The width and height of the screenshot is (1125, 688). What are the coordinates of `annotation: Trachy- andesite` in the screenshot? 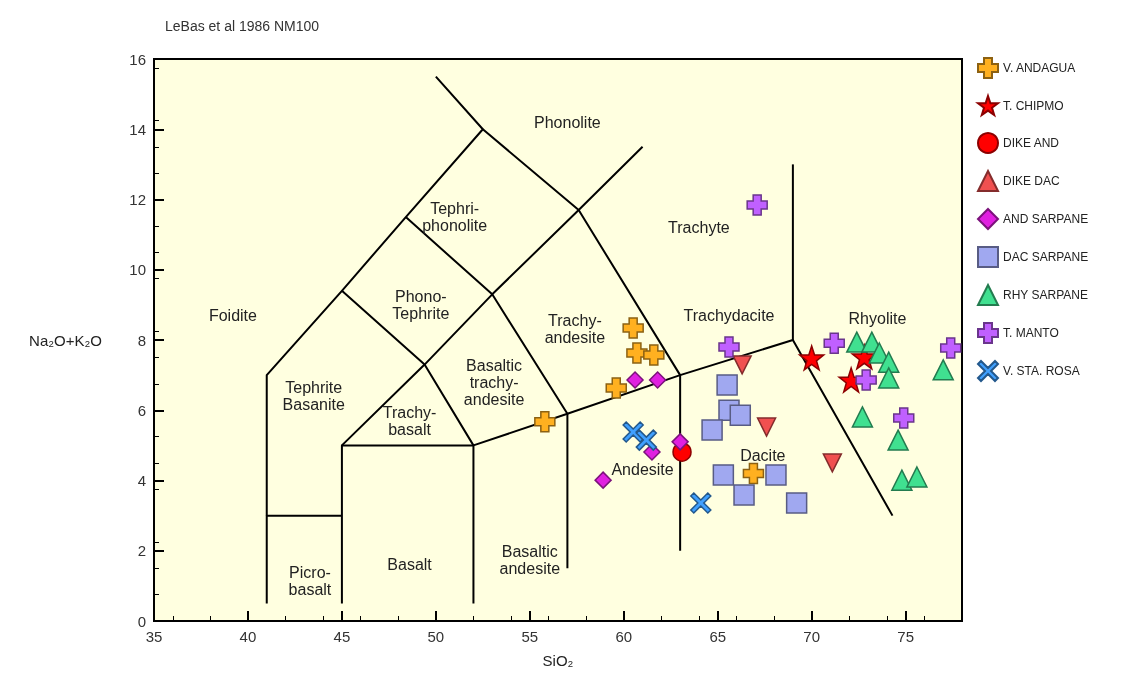 It's located at (575, 329).